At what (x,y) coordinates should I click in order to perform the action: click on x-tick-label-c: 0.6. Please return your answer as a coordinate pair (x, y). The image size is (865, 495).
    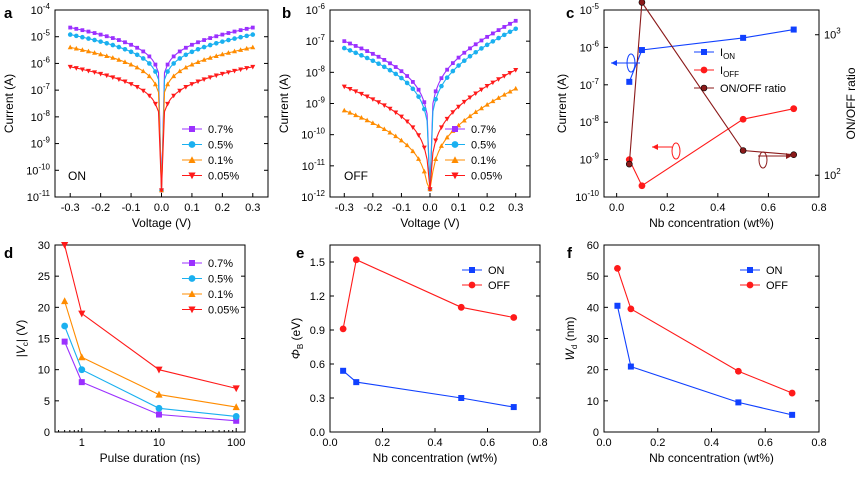
    Looking at the image, I should click on (768, 208).